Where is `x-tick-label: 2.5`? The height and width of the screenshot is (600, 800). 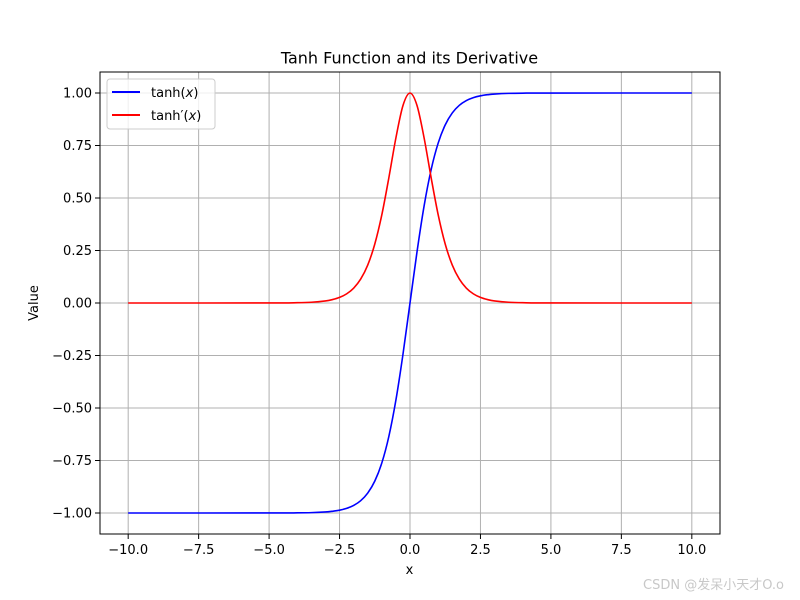 x-tick-label: 2.5 is located at coordinates (480, 550).